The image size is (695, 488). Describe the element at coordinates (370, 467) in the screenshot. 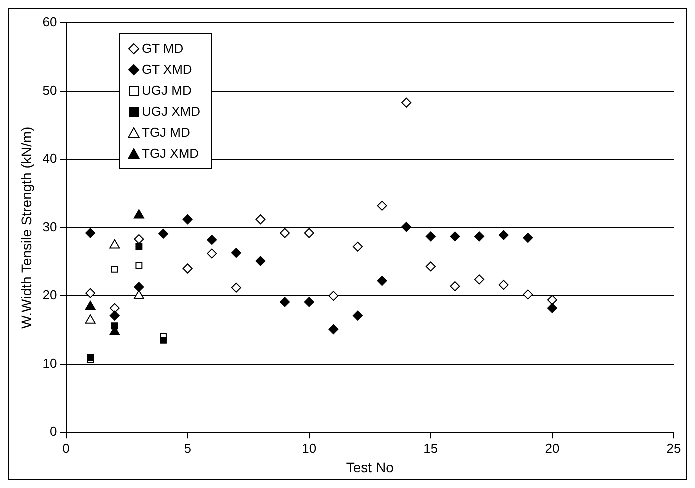

I see `x-axis-title: Test No` at that location.